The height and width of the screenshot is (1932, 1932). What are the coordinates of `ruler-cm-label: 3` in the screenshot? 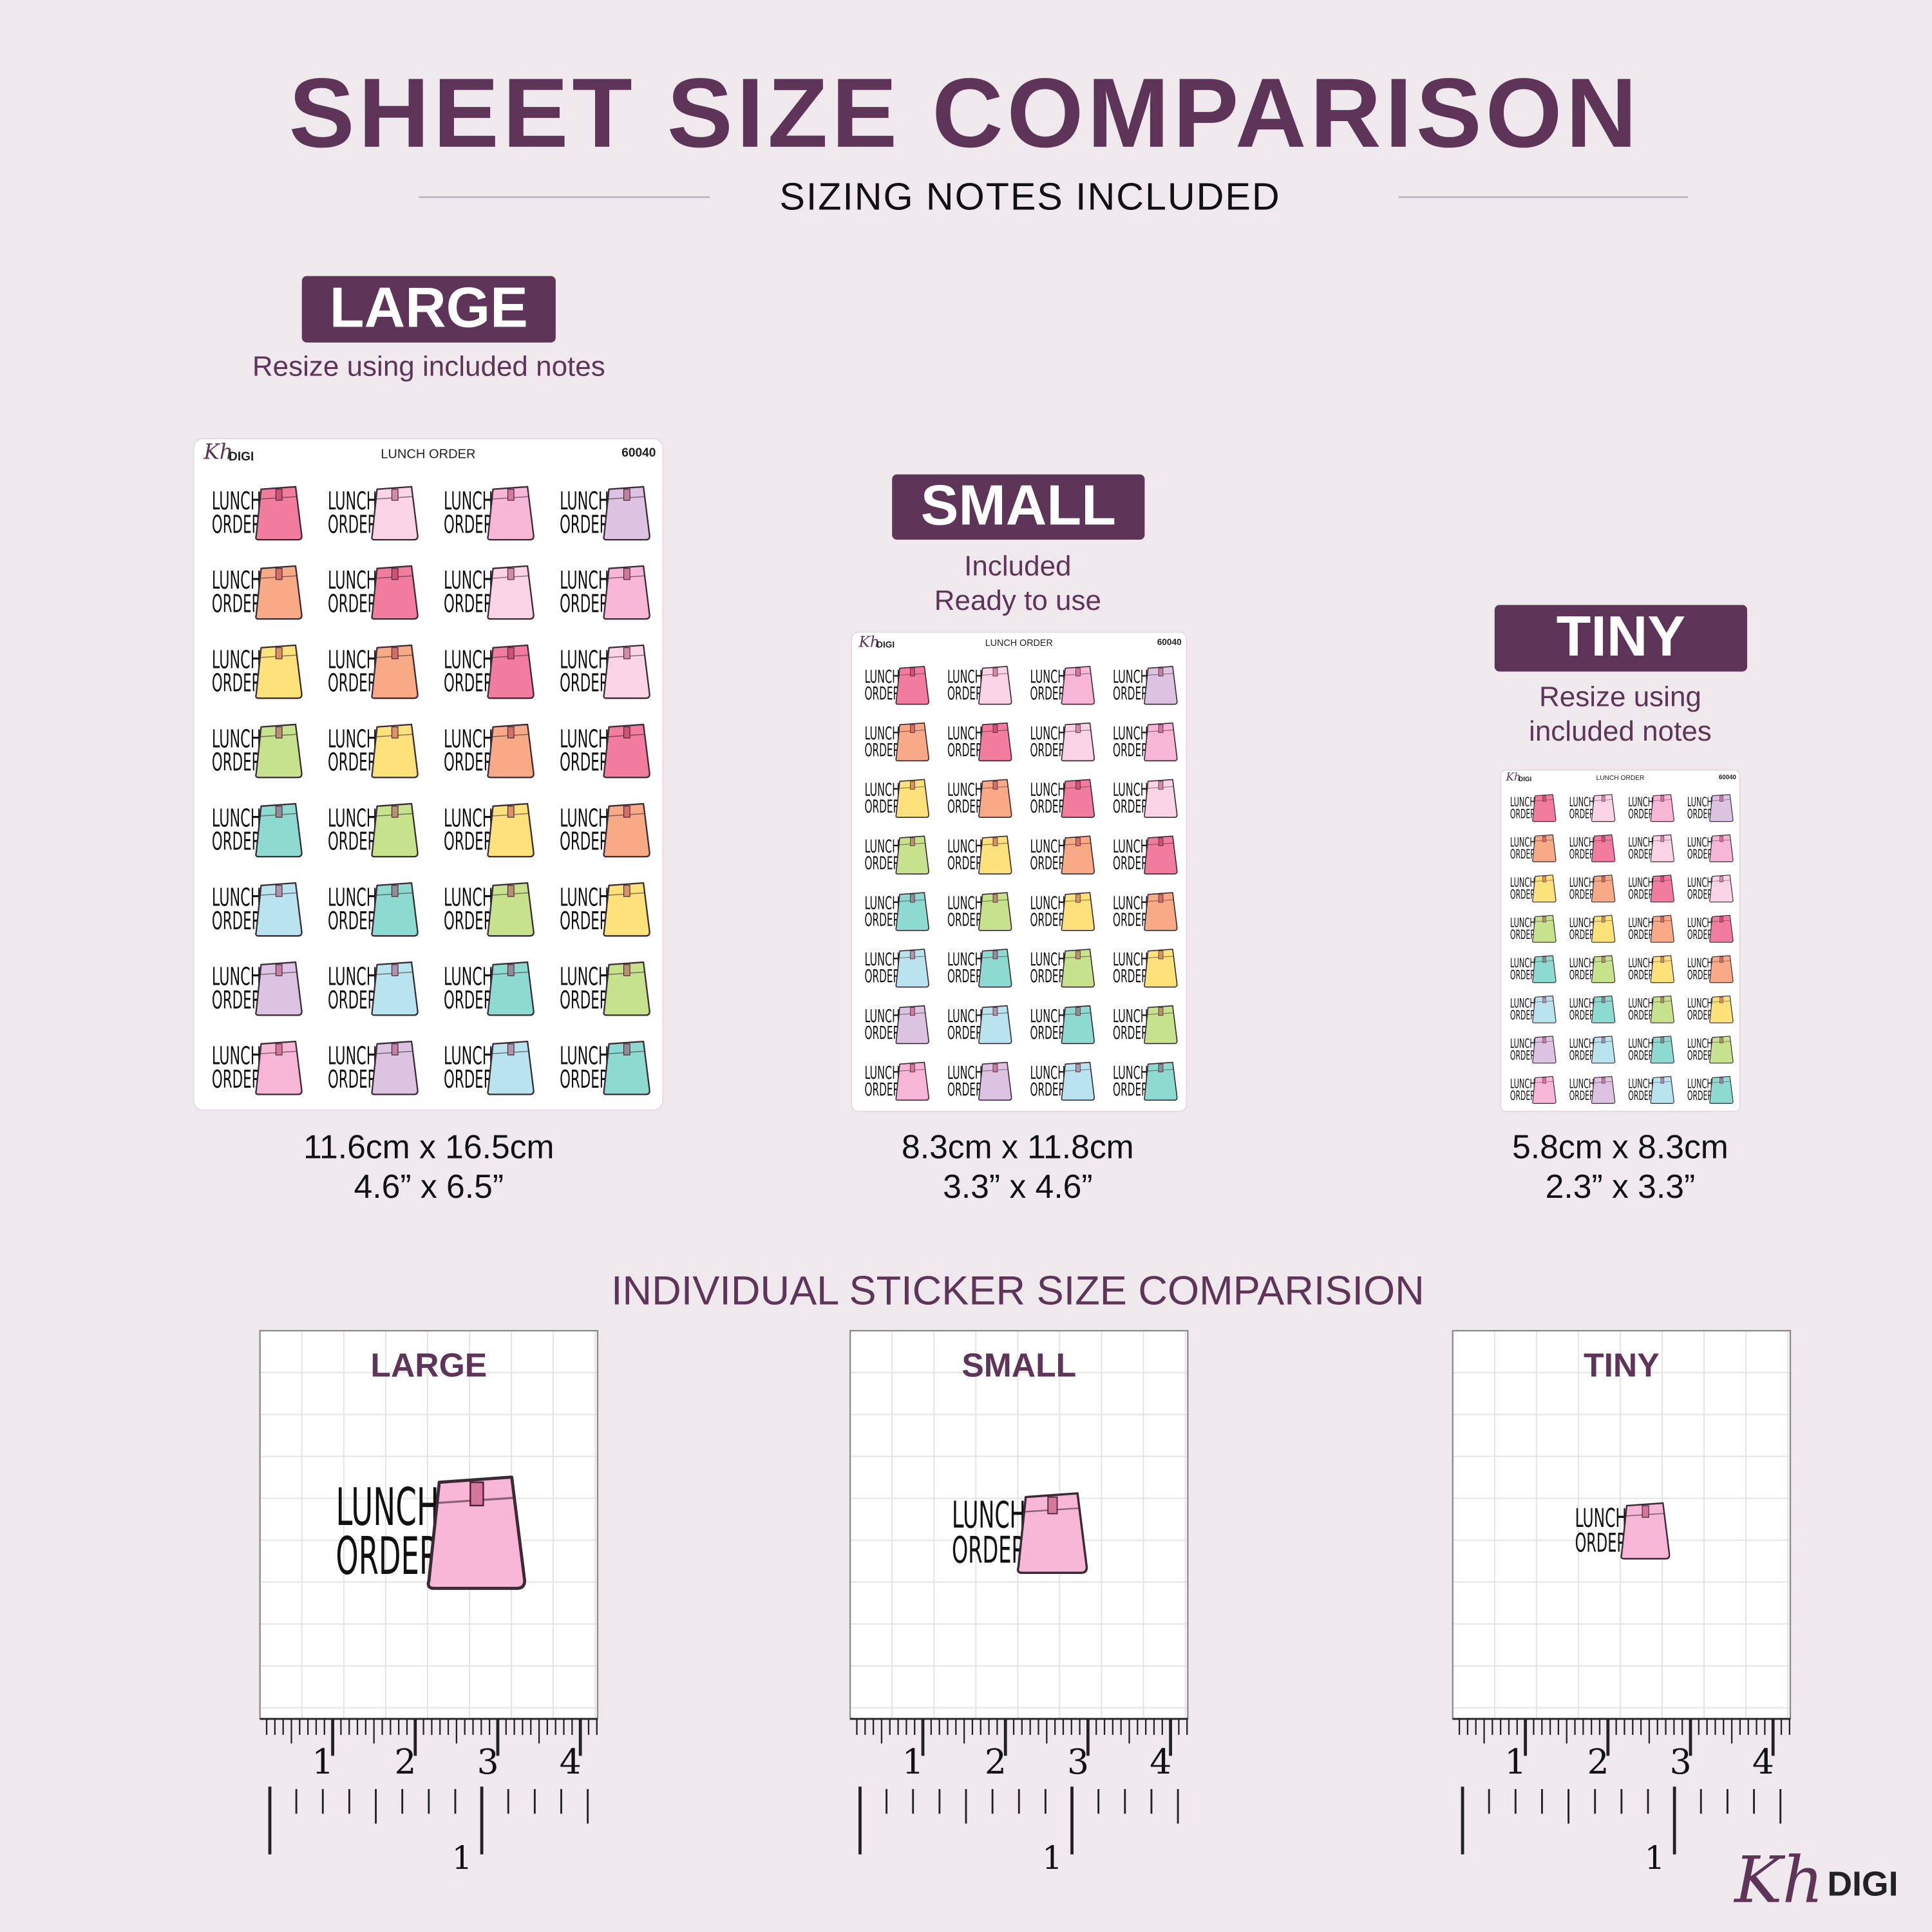 It's located at (488, 1762).